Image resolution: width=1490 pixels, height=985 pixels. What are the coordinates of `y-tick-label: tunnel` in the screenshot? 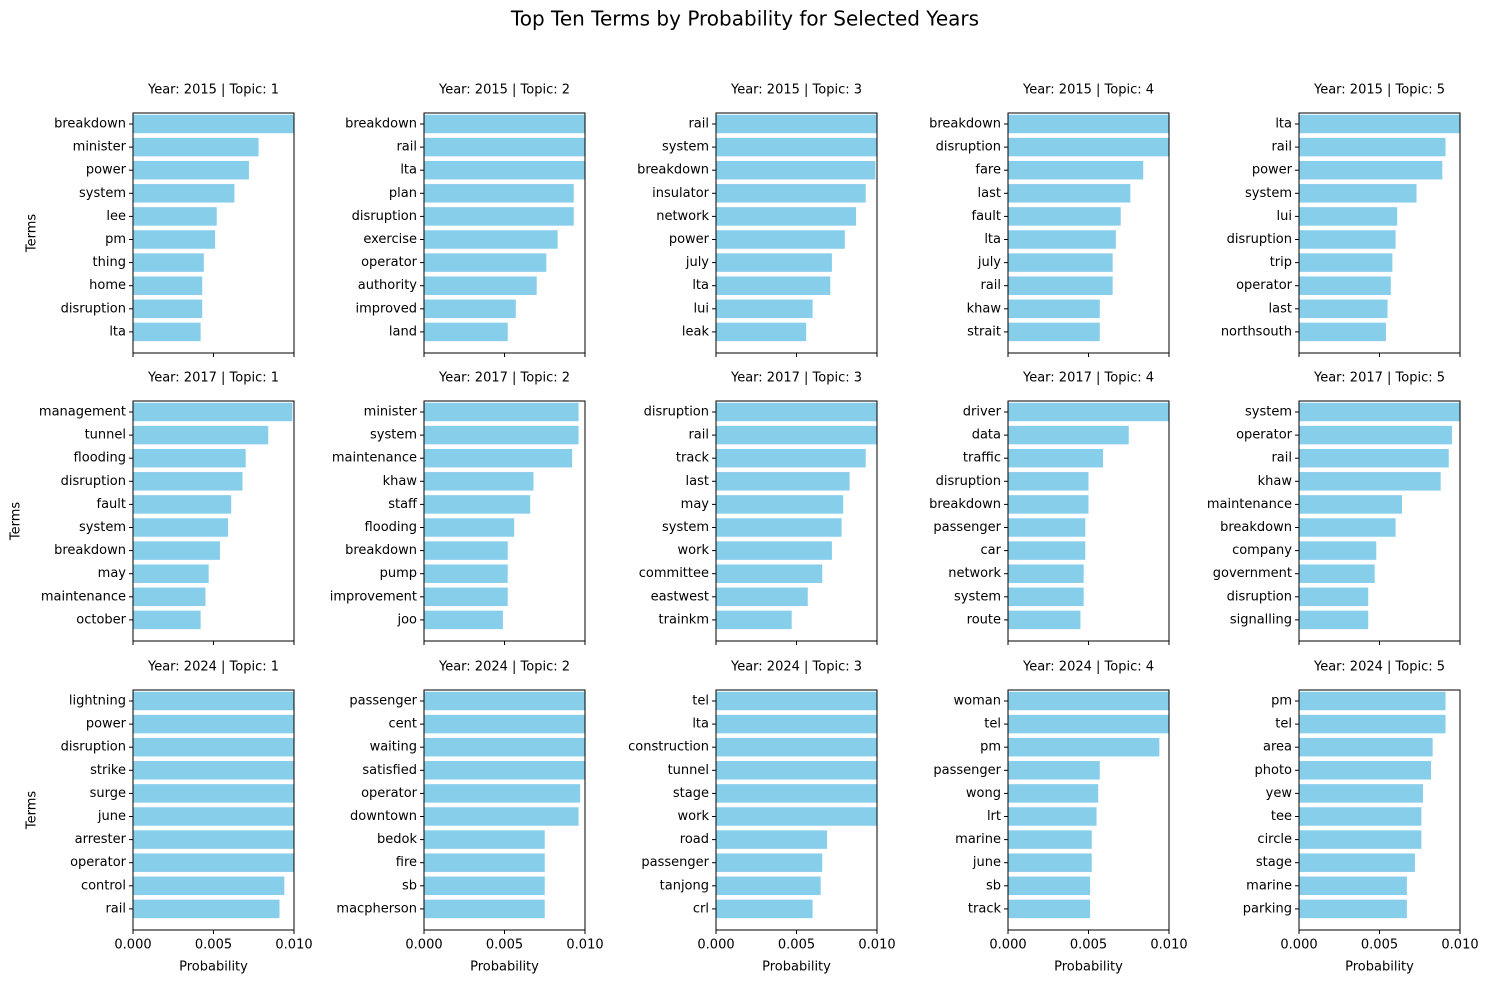 It's located at (688, 770).